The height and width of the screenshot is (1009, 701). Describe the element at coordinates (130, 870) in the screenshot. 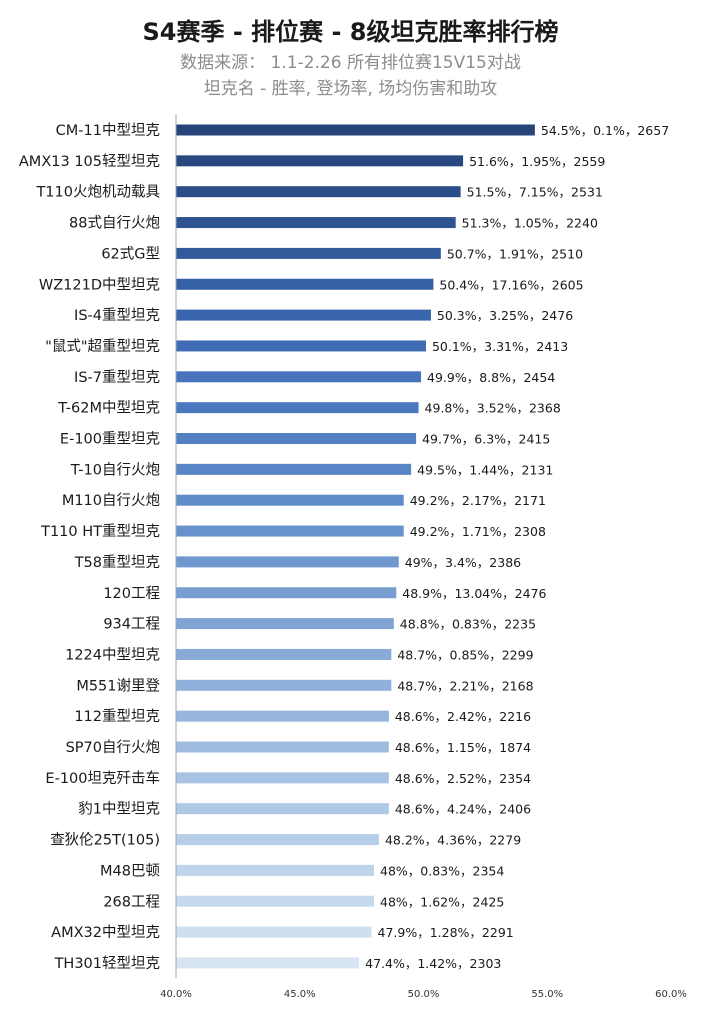

I see `category-label: M48巴顿` at that location.